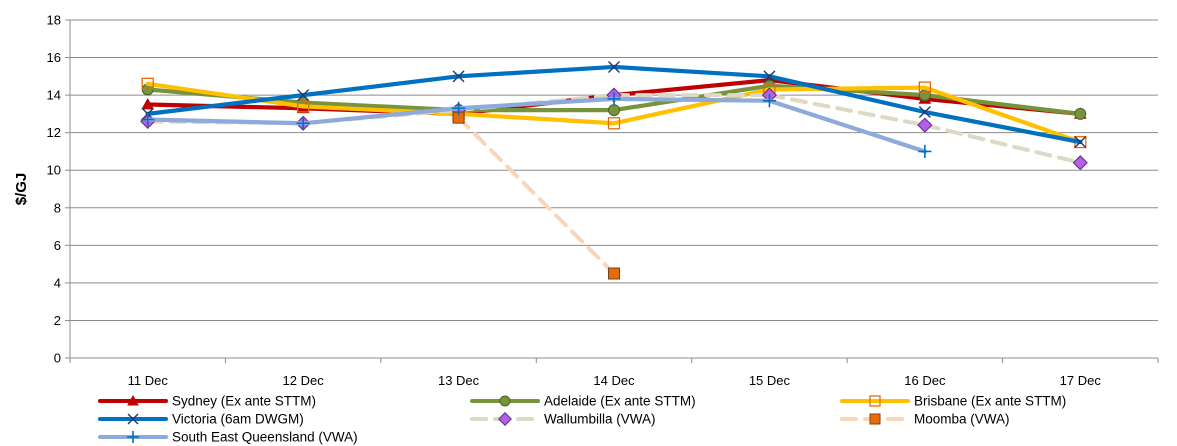  I want to click on y-tick-label: 2, so click(57, 320).